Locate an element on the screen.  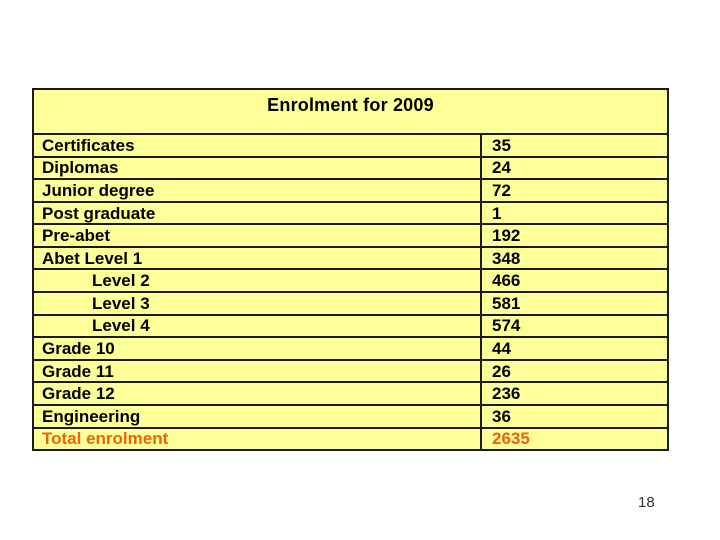
table-row: Abet Level 1 348 is located at coordinates (350, 259).